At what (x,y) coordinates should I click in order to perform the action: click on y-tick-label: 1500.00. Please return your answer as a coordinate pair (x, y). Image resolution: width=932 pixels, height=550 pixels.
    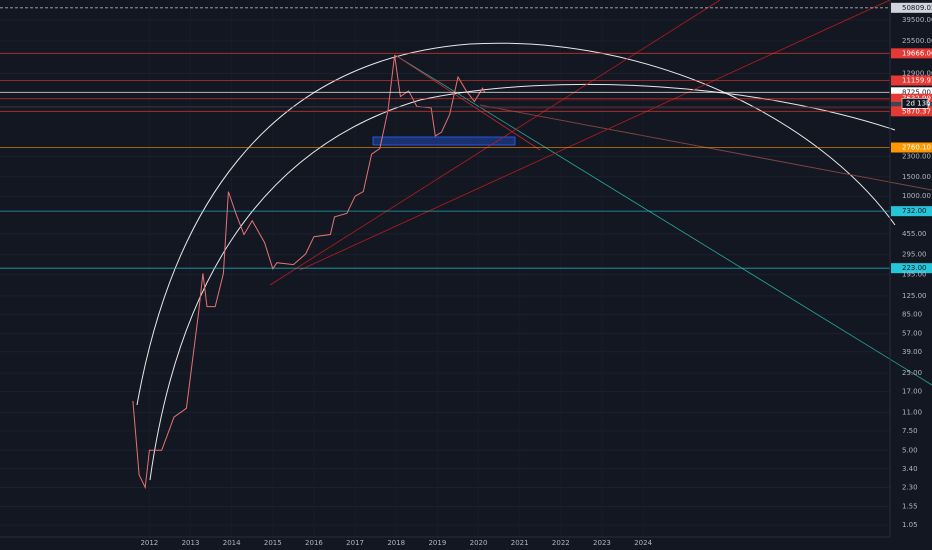
    Looking at the image, I should click on (916, 177).